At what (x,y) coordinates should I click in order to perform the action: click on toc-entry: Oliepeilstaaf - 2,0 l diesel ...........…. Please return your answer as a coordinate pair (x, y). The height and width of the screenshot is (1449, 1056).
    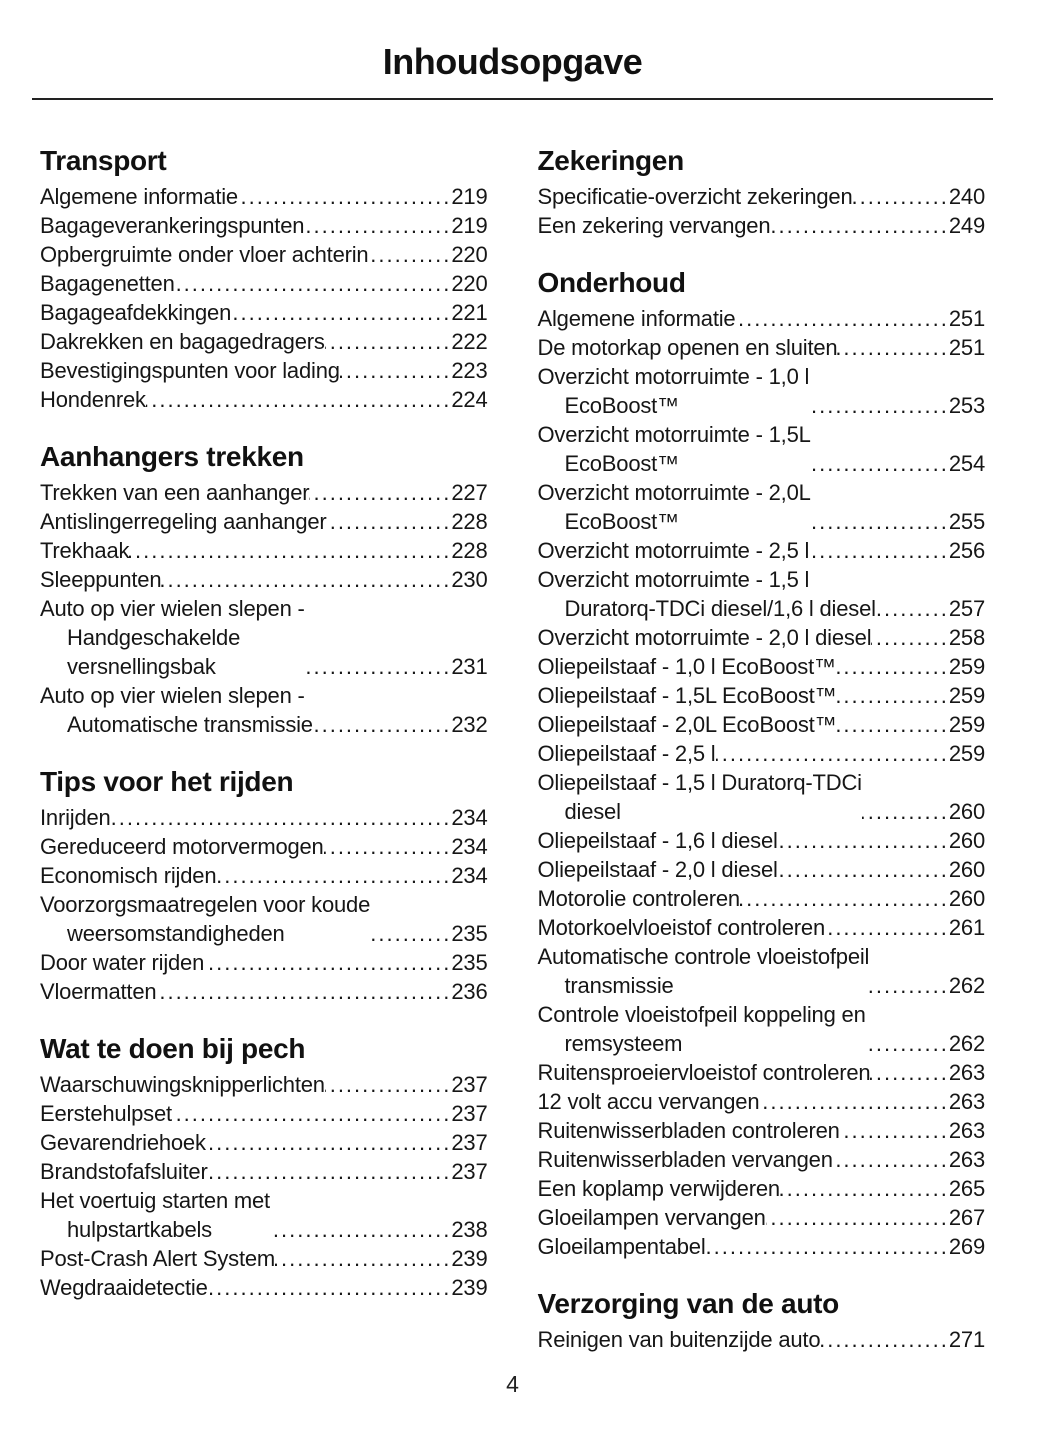
    Looking at the image, I should click on (762, 869).